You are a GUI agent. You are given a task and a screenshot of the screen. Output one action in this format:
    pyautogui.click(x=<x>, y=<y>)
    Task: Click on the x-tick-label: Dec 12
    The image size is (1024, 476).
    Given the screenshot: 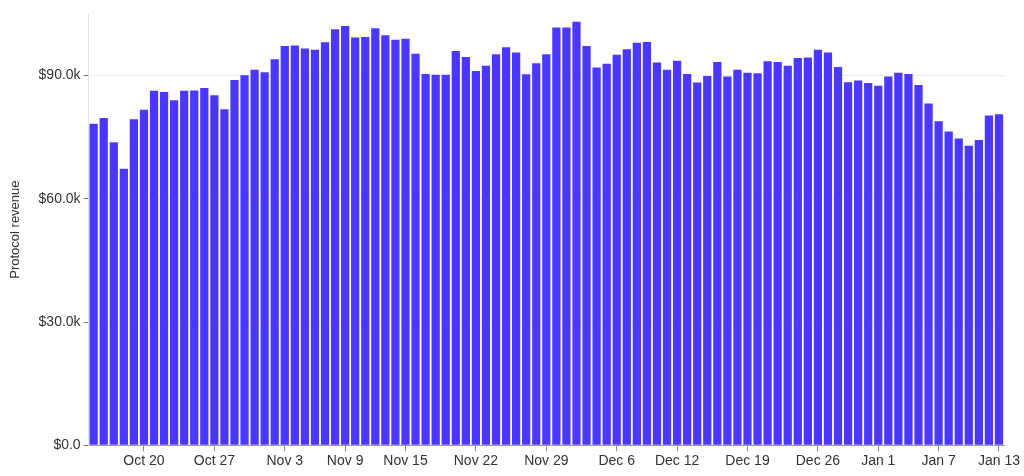 What is the action you would take?
    pyautogui.click(x=677, y=460)
    